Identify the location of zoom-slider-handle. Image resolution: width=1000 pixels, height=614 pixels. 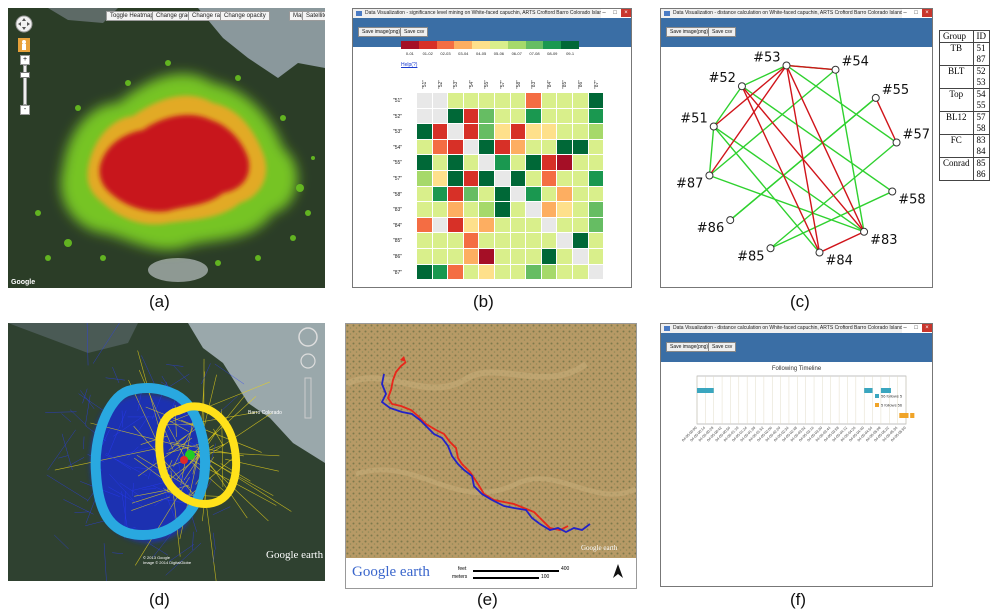
(25, 75).